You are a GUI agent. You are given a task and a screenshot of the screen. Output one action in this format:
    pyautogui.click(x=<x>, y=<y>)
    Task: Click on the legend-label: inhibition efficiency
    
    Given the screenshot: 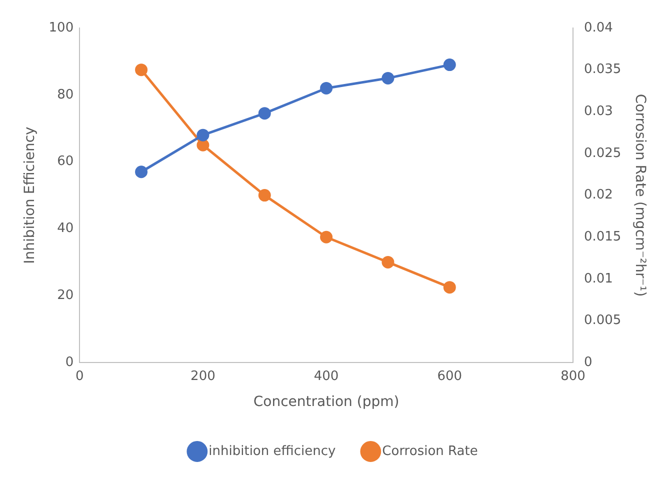 What is the action you would take?
    pyautogui.click(x=272, y=451)
    